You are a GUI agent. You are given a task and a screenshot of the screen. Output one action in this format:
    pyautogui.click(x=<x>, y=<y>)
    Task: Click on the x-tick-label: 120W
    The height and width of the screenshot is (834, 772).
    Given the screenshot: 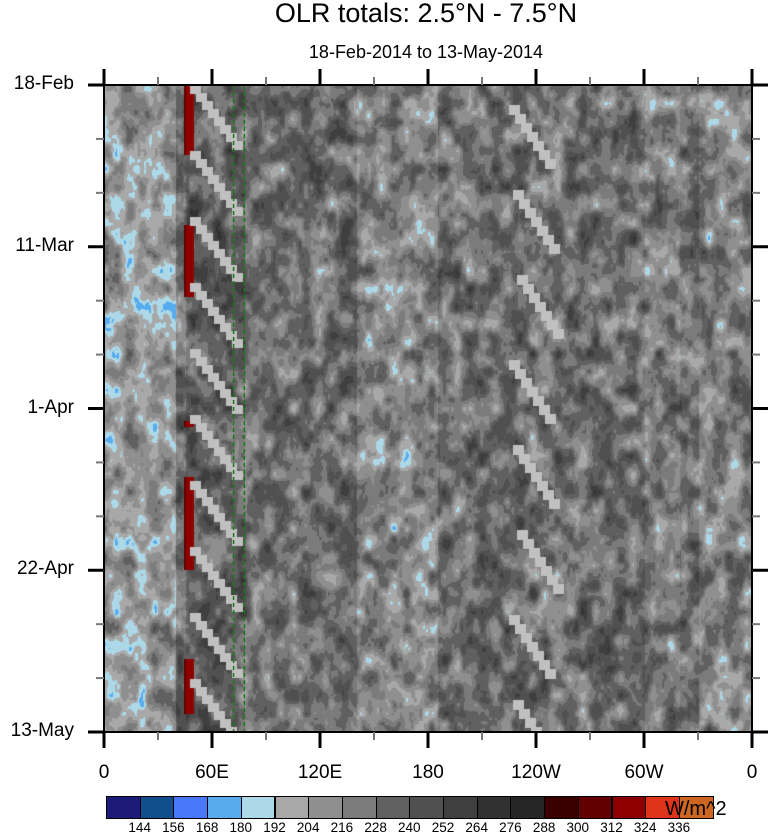 What is the action you would take?
    pyautogui.click(x=536, y=772)
    